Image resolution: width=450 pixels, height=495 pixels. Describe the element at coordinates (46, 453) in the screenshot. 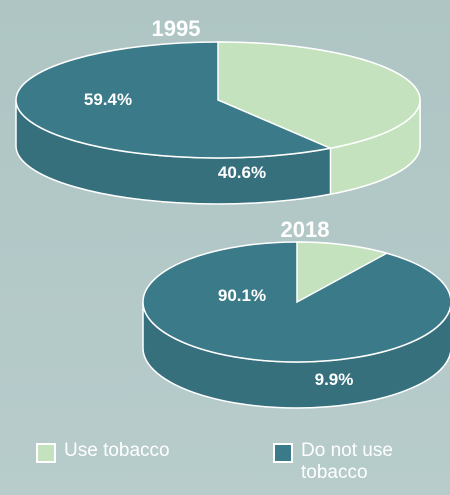

I see `legend-swatch-use-tobacco` at that location.